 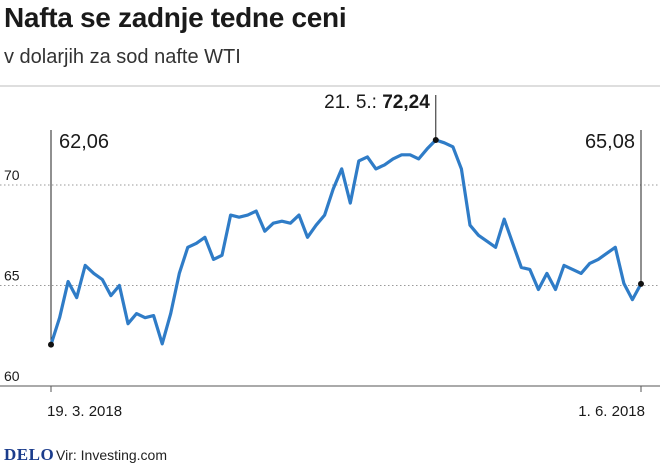 I want to click on y-tick-label-60: 60, so click(x=12, y=376).